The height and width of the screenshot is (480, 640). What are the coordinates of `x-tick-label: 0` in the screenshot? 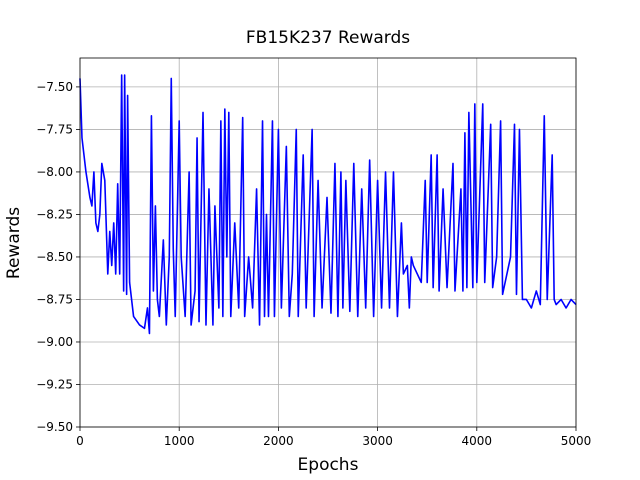 It's located at (80, 441).